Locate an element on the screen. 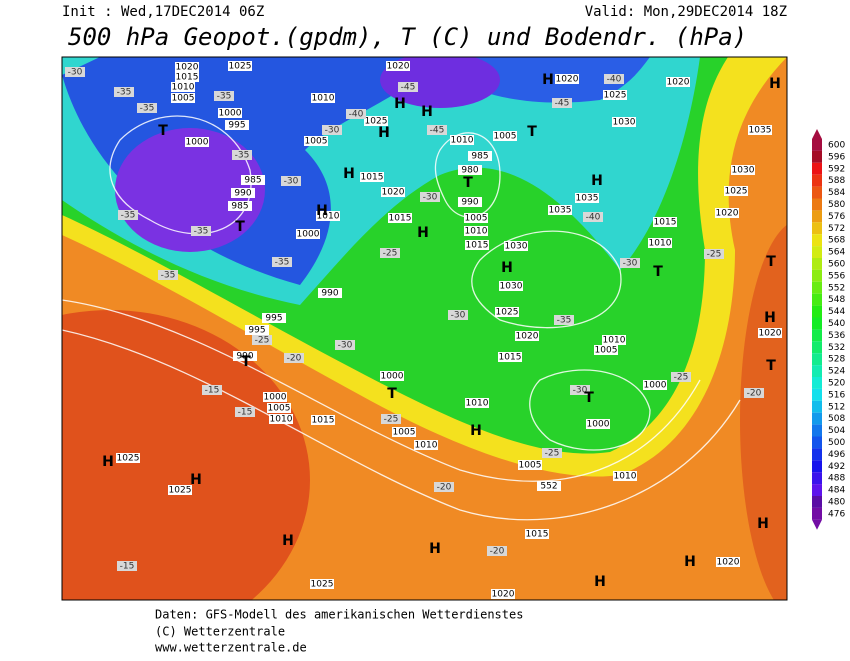 Image resolution: width=850 pixels, height=661 pixels. colorbar-label: 584 is located at coordinates (836, 193).